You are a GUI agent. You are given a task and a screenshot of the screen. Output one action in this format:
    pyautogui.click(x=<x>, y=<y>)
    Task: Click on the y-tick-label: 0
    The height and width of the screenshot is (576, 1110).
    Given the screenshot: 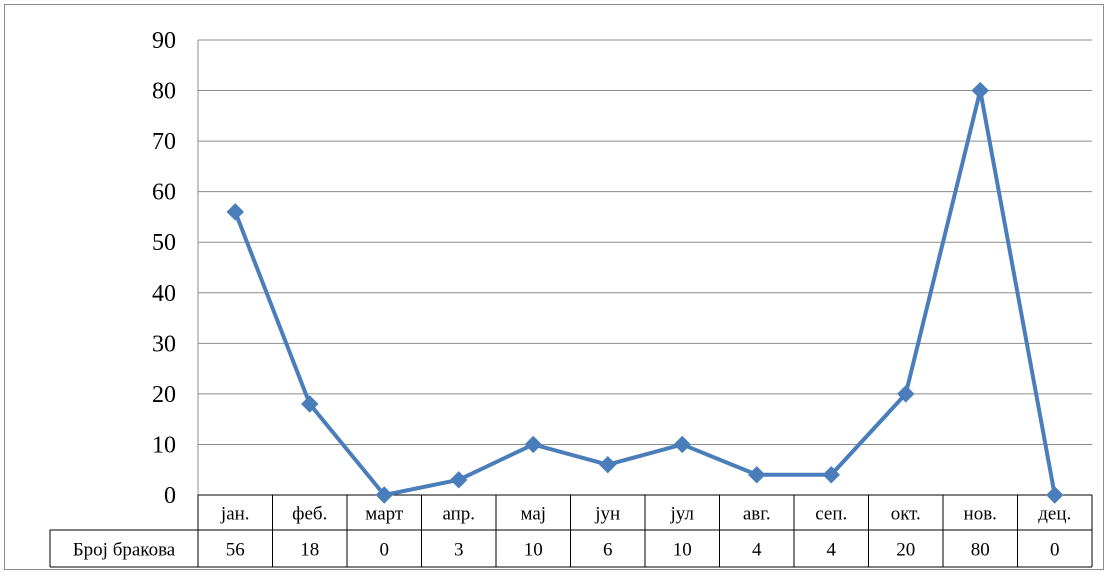 What is the action you would take?
    pyautogui.click(x=170, y=496)
    